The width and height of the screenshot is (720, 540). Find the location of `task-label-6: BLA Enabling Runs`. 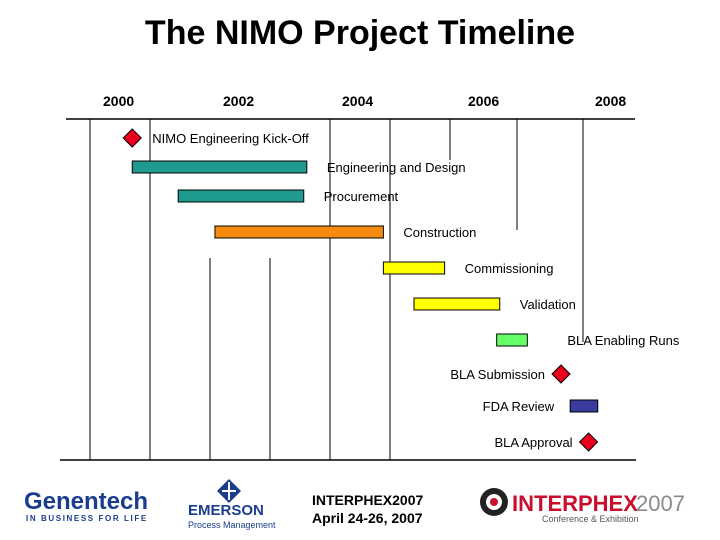

task-label-6: BLA Enabling Runs is located at coordinates (623, 340).